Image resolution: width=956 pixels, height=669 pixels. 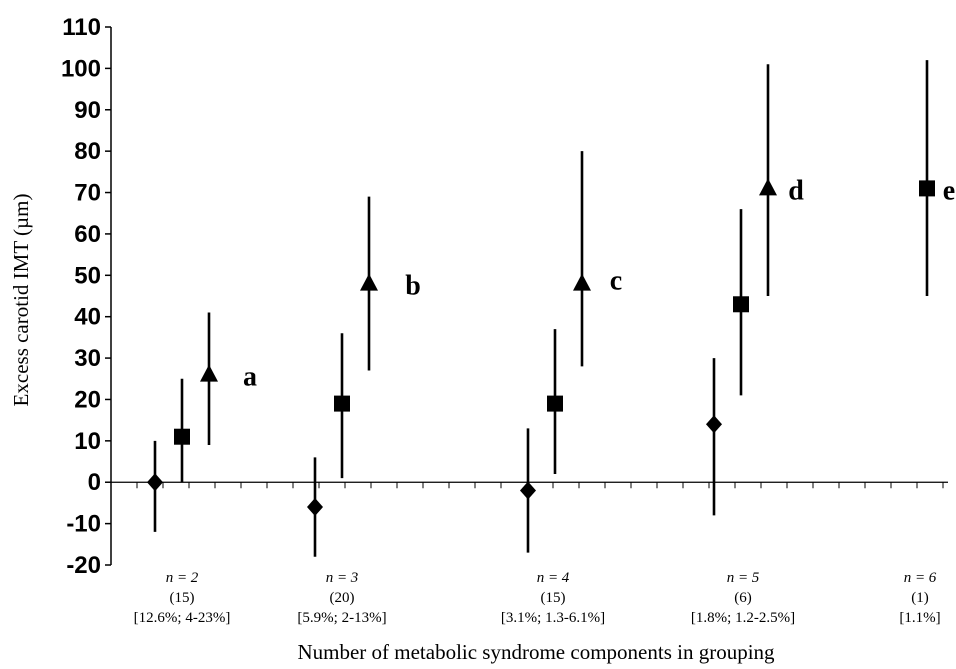 What do you see at coordinates (86, 296) in the screenshot?
I see `y-axis: -20 -10 0 10 20 30 40 50 60 70 80 90 100 110` at bounding box center [86, 296].